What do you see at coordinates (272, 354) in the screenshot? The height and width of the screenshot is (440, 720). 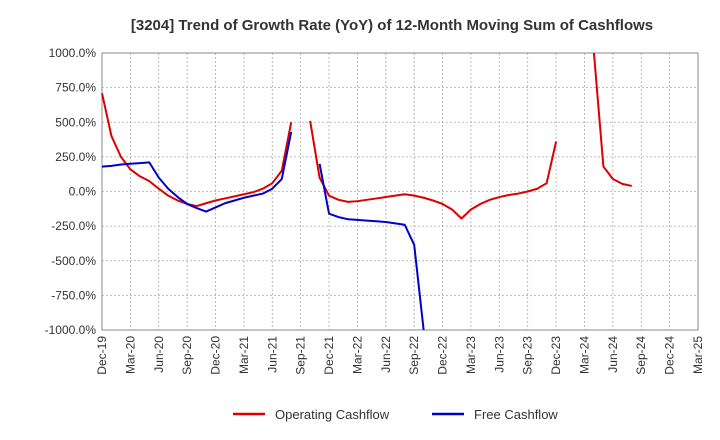 I see `x-tick-label: Jun-21` at bounding box center [272, 354].